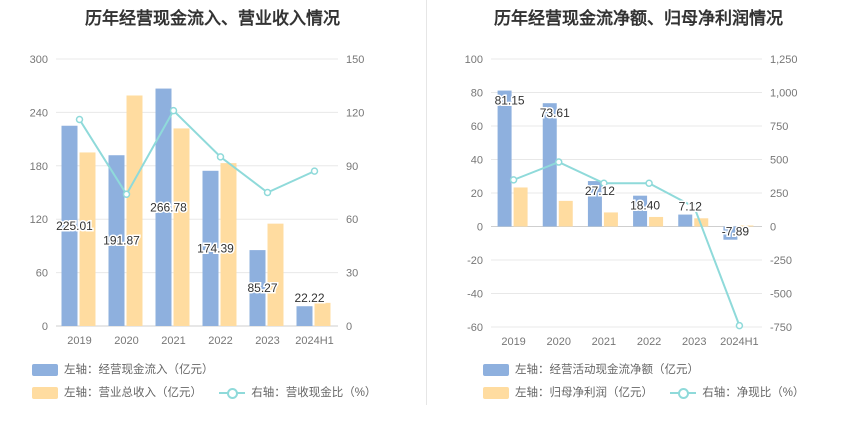 This screenshot has width=850, height=437. Describe the element at coordinates (39, 60) in the screenshot. I see `y-left-tick-label: 300` at that location.